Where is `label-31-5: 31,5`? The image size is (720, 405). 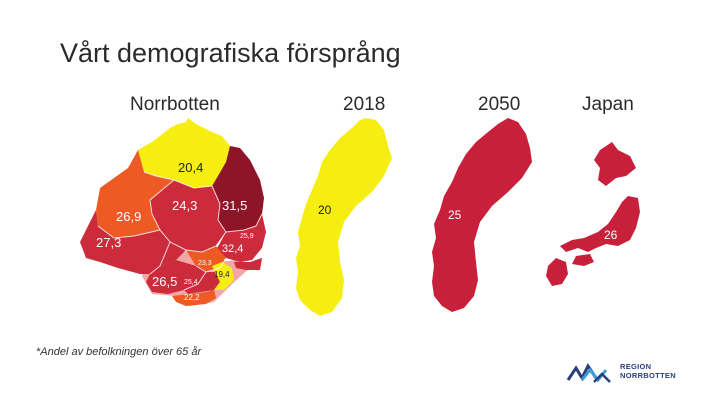
label-31-5: 31,5 is located at coordinates (234, 205).